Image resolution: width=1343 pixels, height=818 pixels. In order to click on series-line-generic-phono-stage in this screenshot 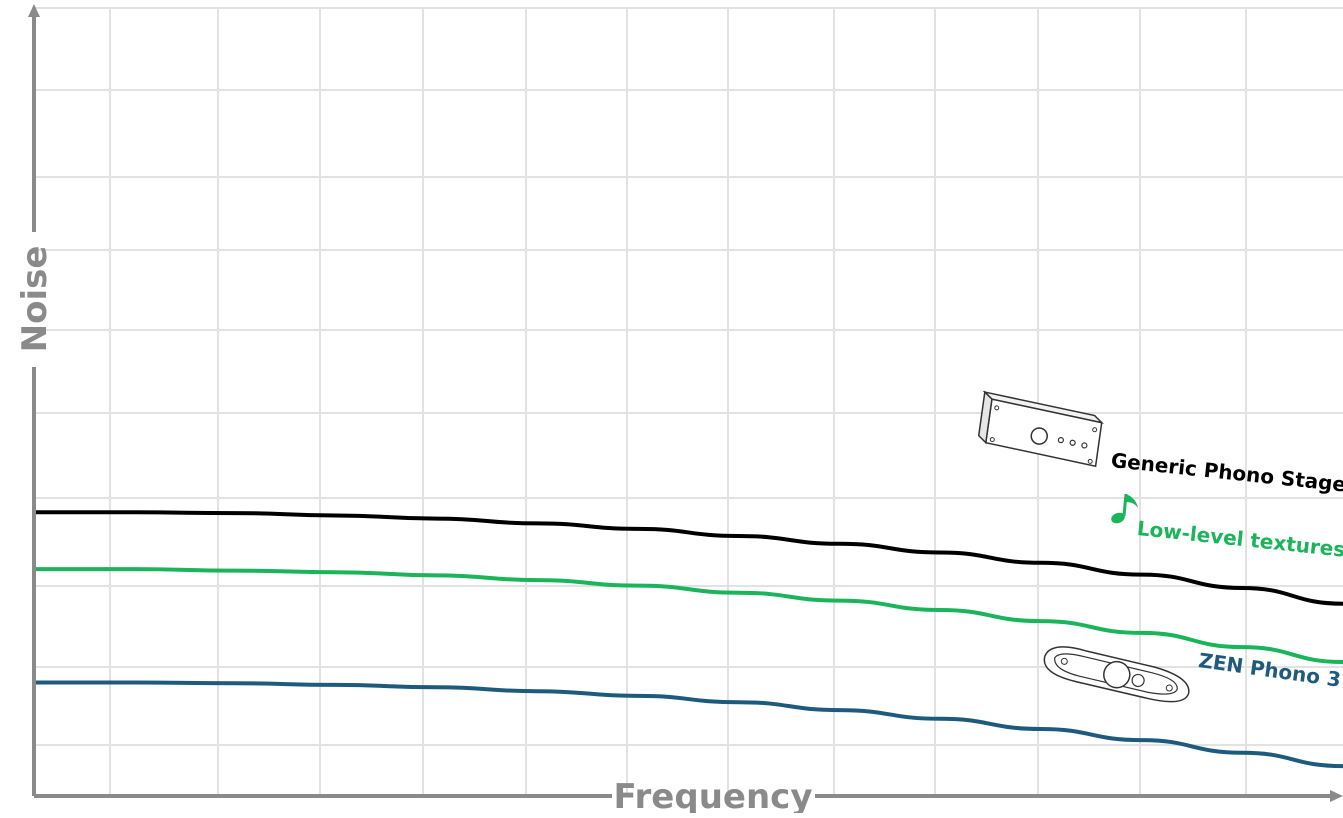, I will do `click(687, 558)`.